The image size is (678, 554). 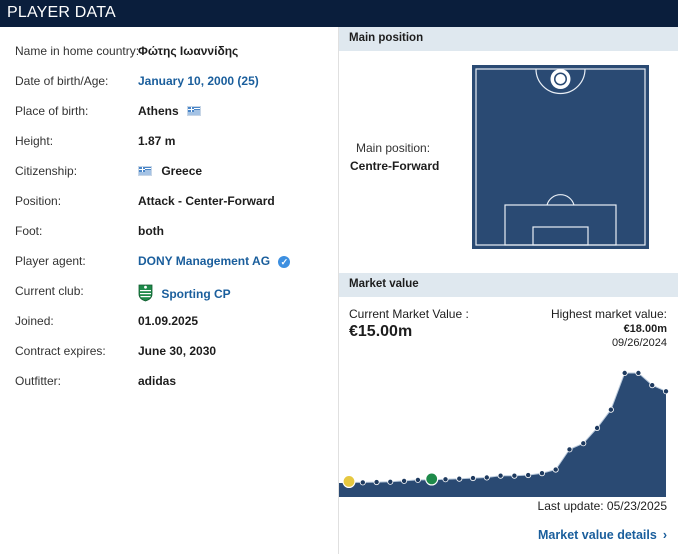 I want to click on pitch-diagram, so click(x=560, y=157).